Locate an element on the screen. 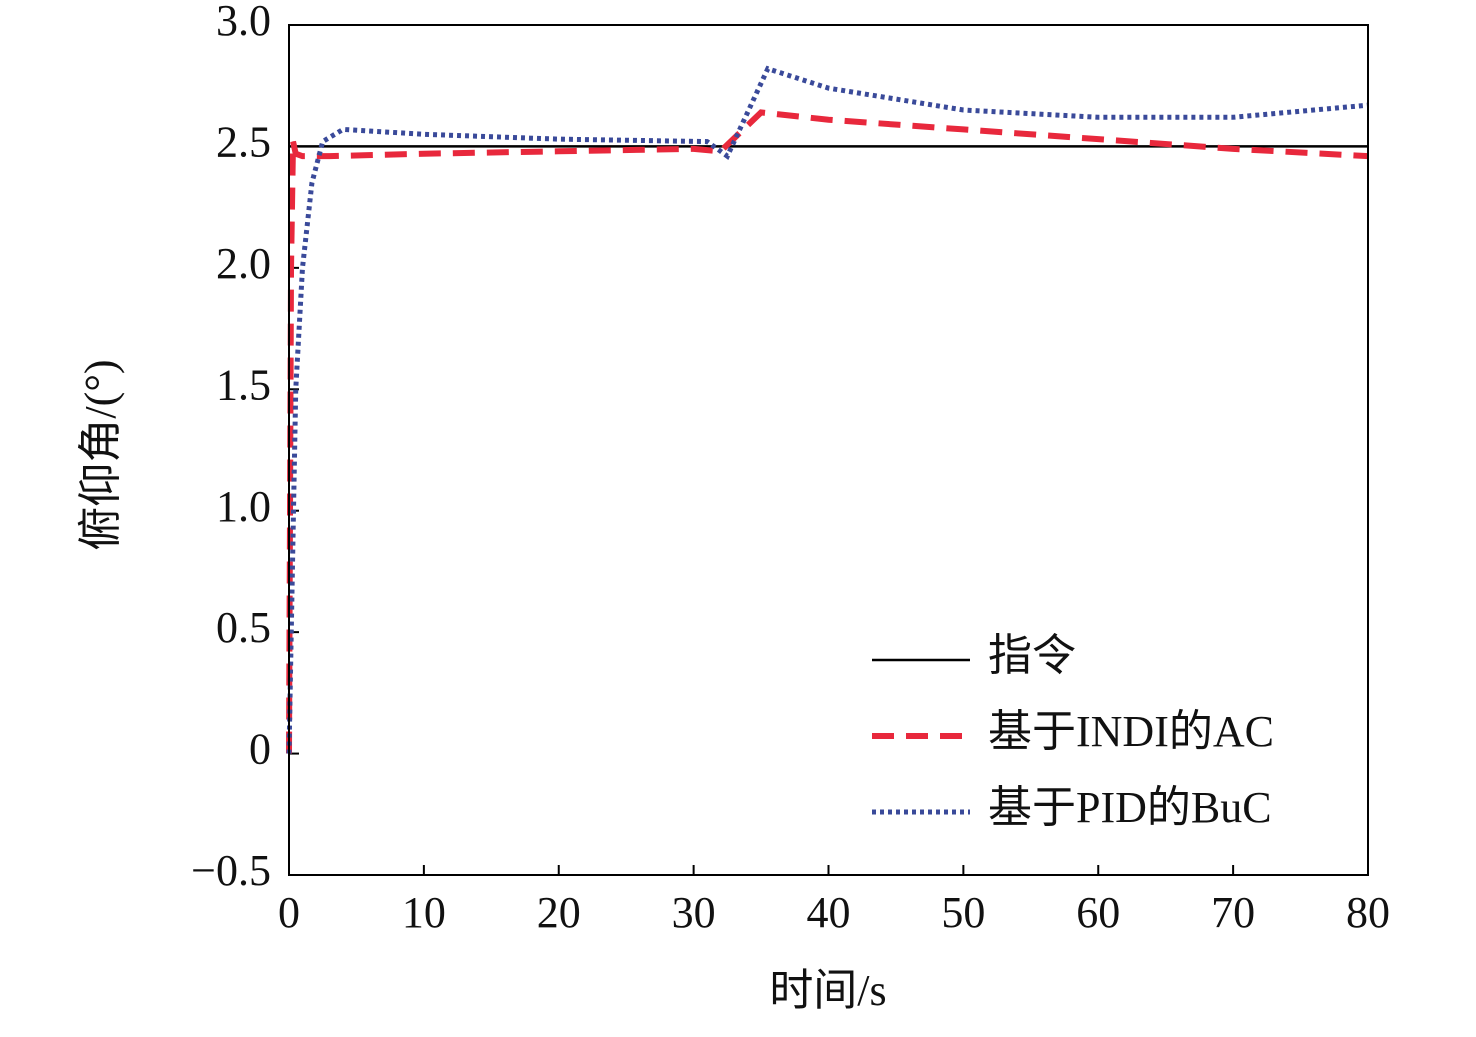 The height and width of the screenshot is (1037, 1476). y-tick-label: 2.5 is located at coordinates (243, 142).